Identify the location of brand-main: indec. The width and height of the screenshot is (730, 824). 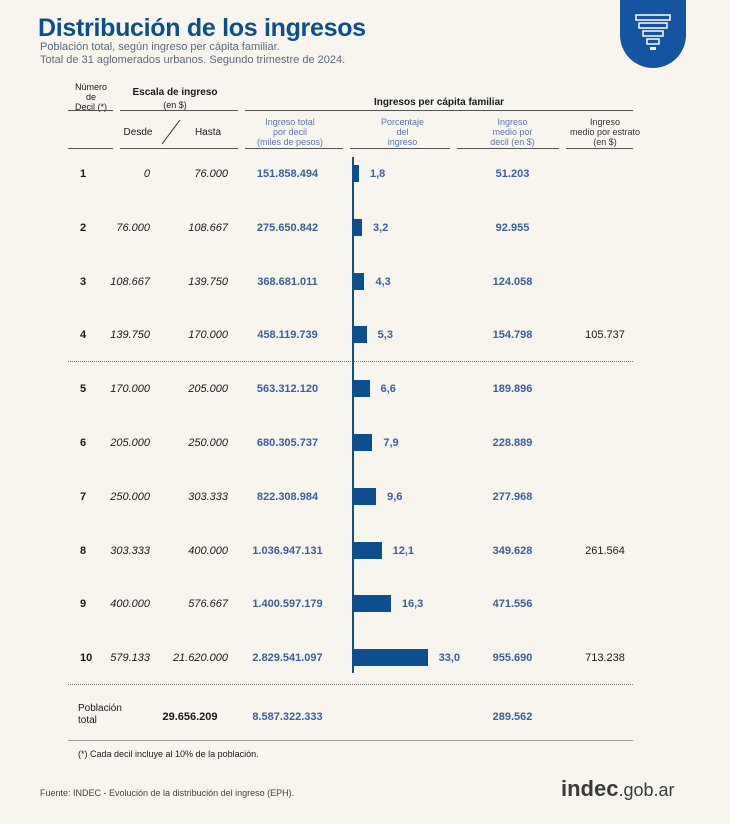
(590, 788).